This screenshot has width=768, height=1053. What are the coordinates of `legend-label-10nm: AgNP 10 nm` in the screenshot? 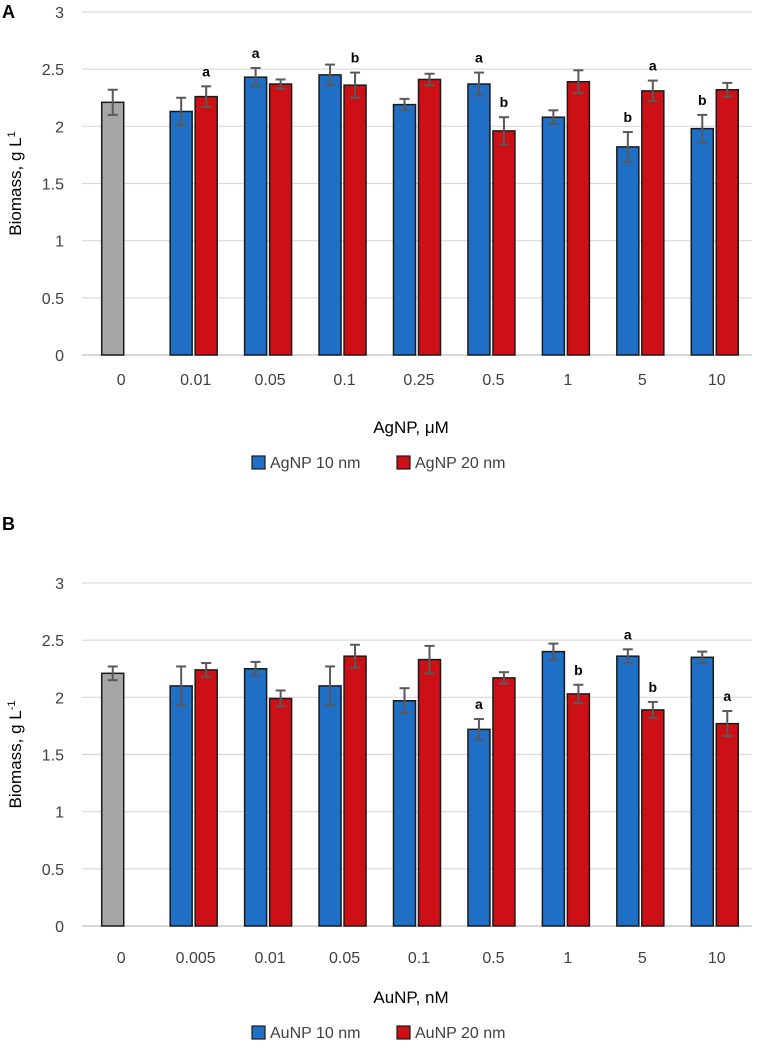 It's located at (315, 463).